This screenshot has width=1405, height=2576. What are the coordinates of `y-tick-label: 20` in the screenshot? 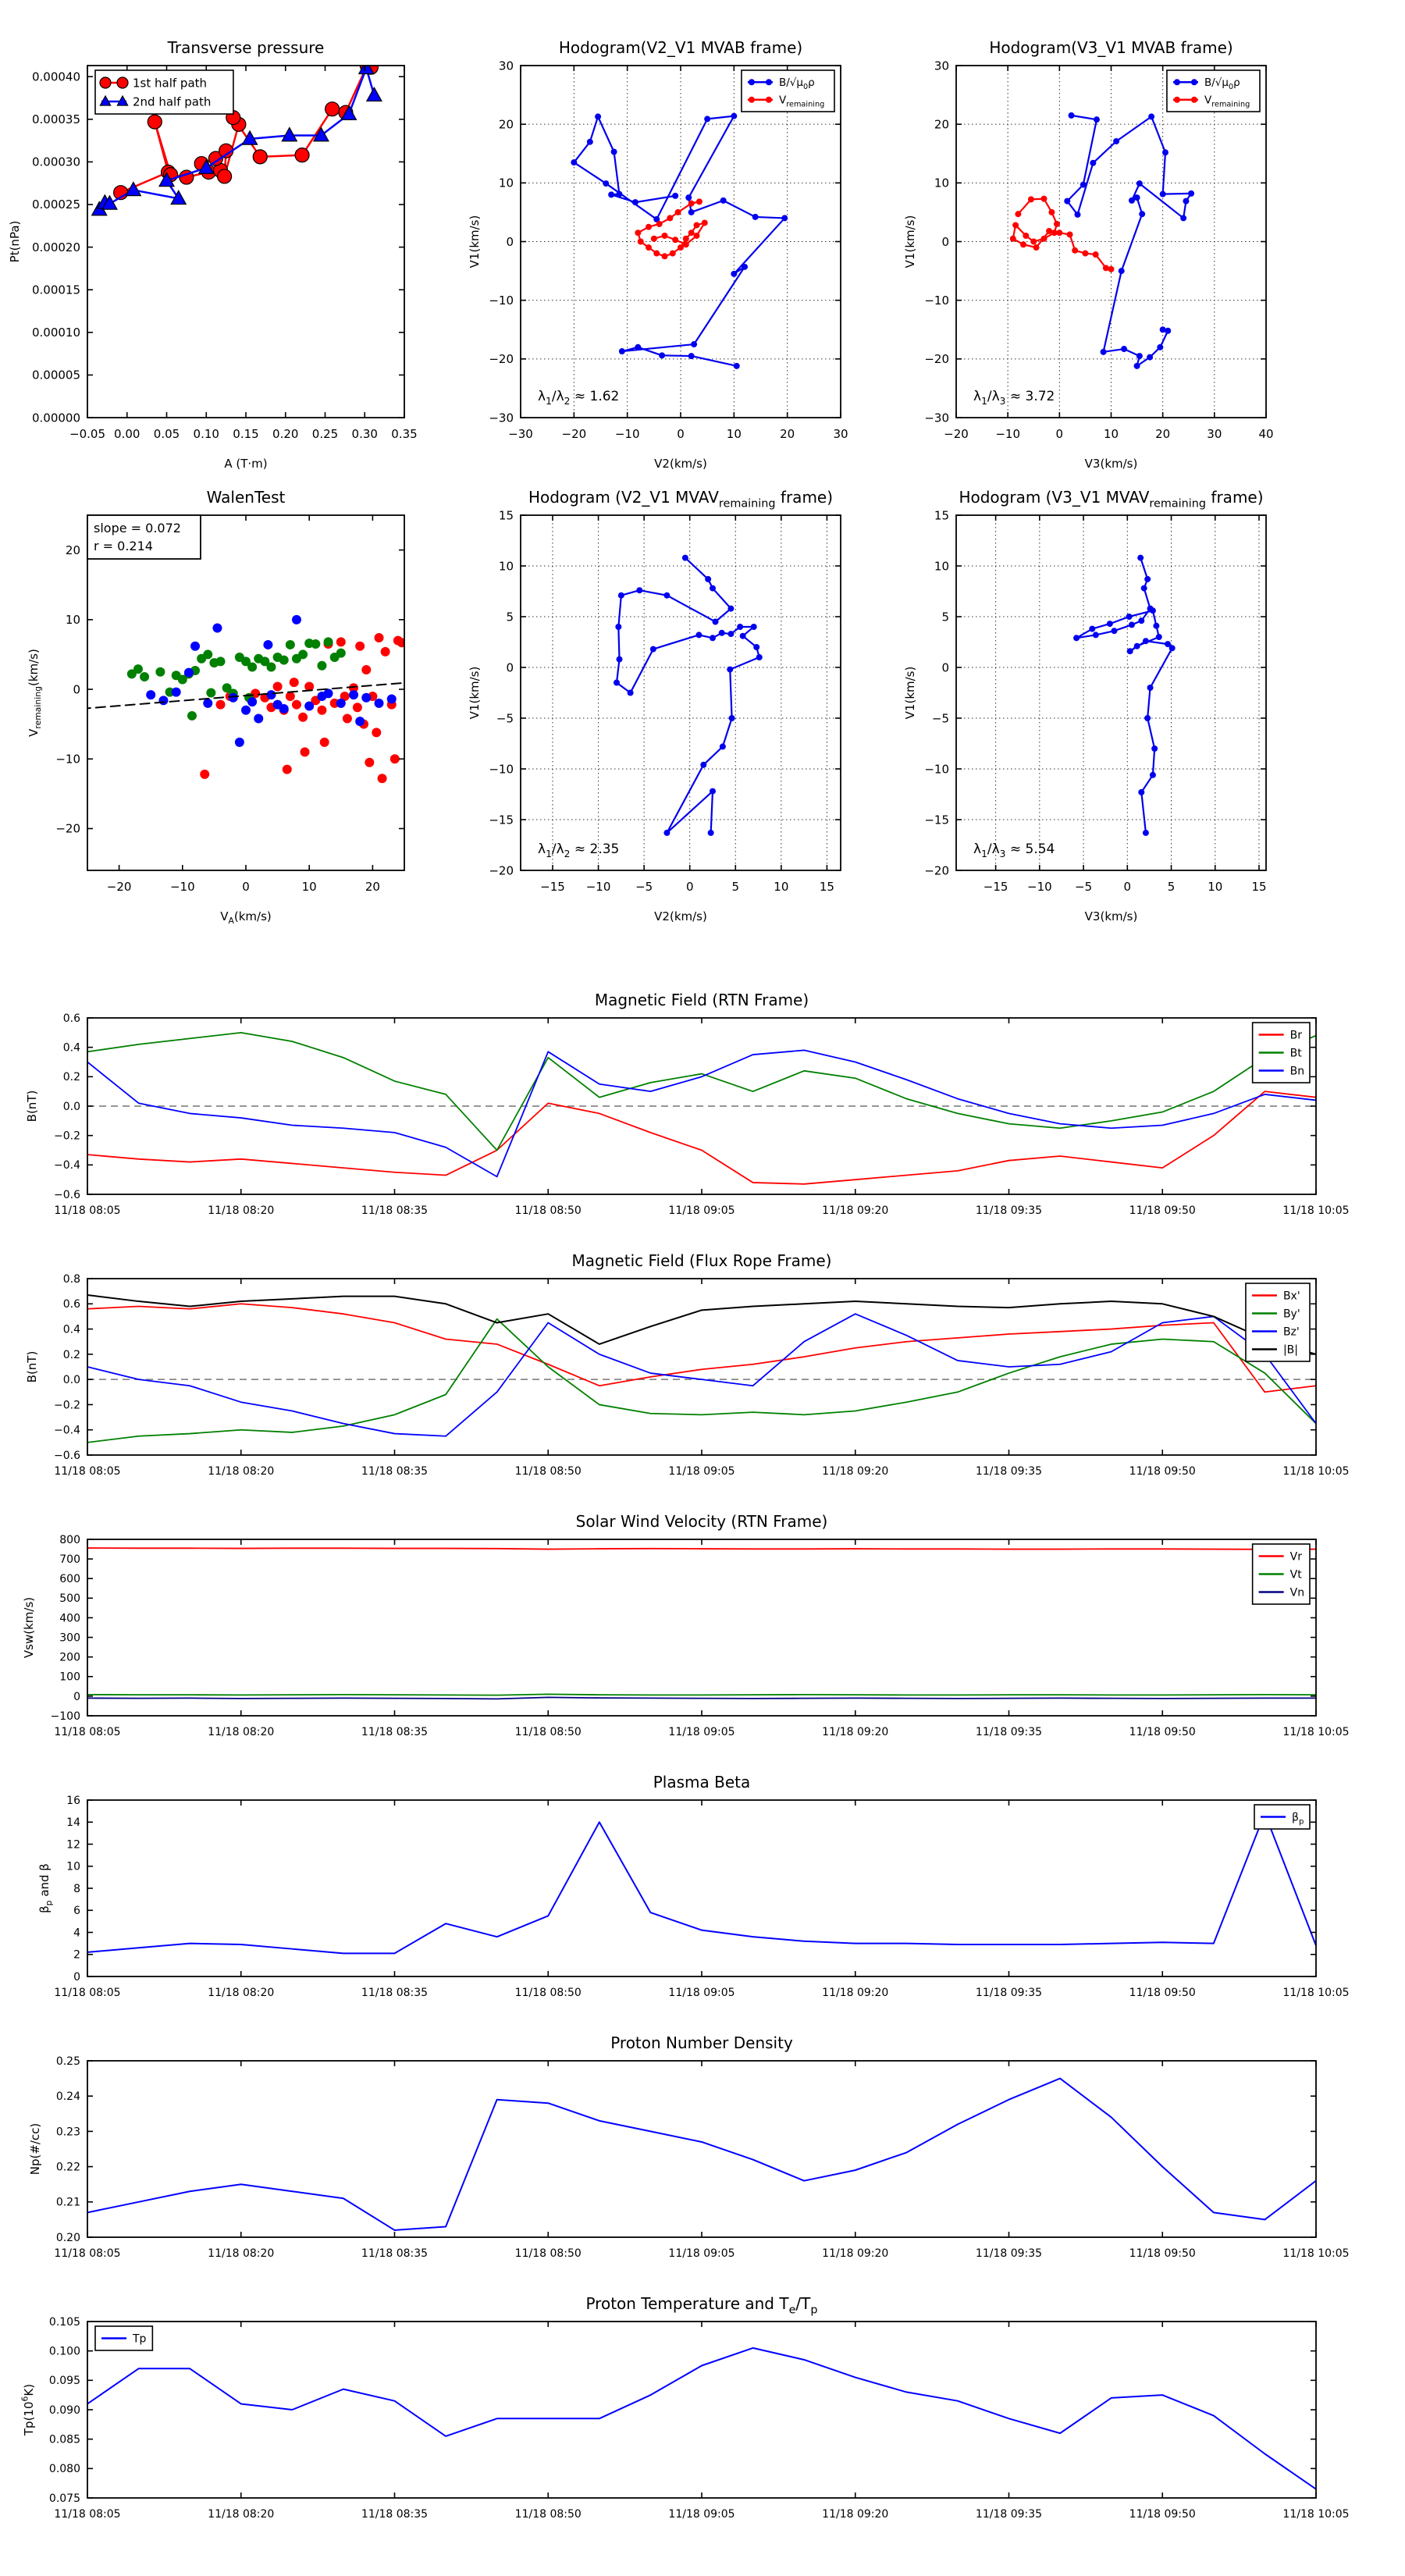 It's located at (942, 124).